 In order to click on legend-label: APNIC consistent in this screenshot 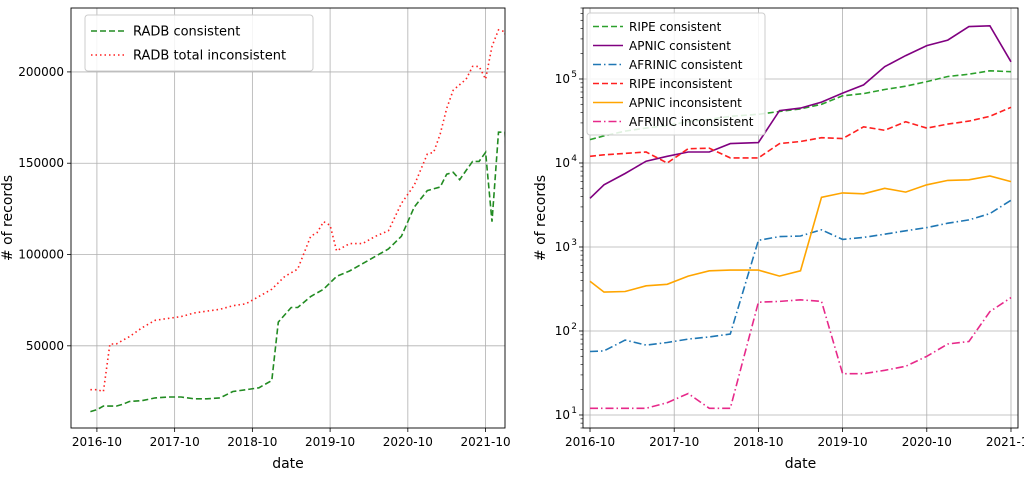, I will do `click(680, 46)`.